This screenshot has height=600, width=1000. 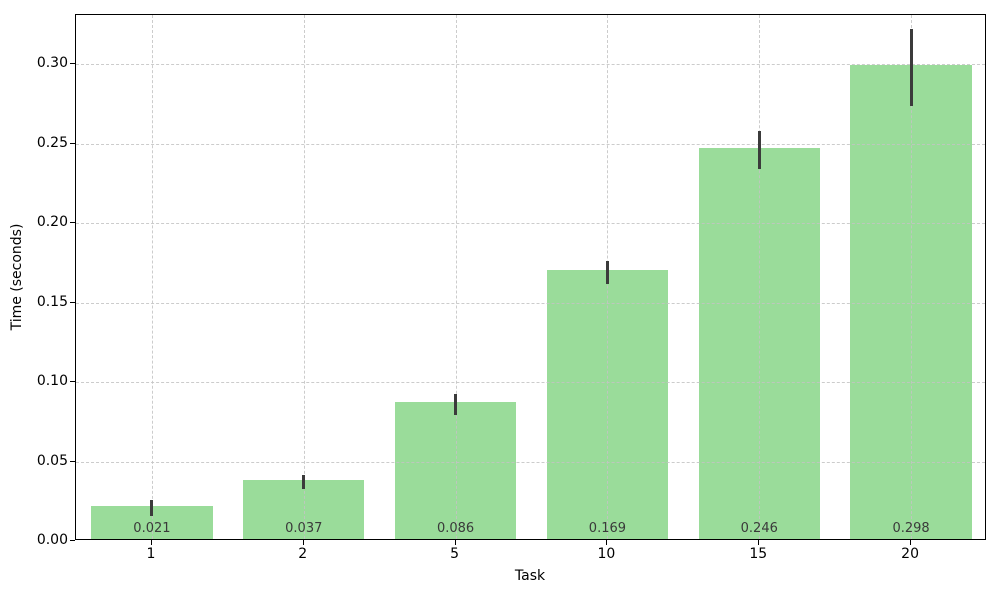 I want to click on y-axis-label: Time (seconds), so click(x=17, y=277).